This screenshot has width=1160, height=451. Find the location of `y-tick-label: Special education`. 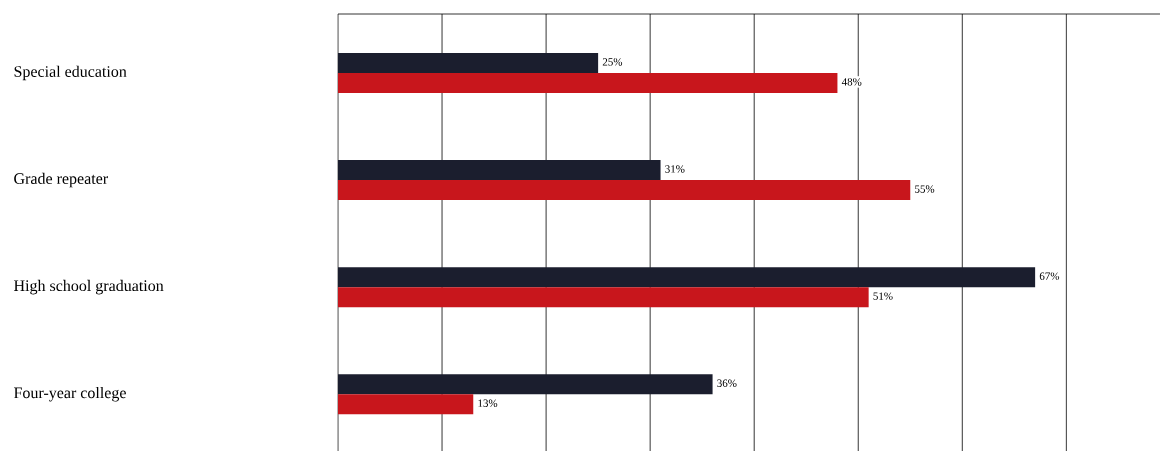

y-tick-label: Special education is located at coordinates (70, 73).